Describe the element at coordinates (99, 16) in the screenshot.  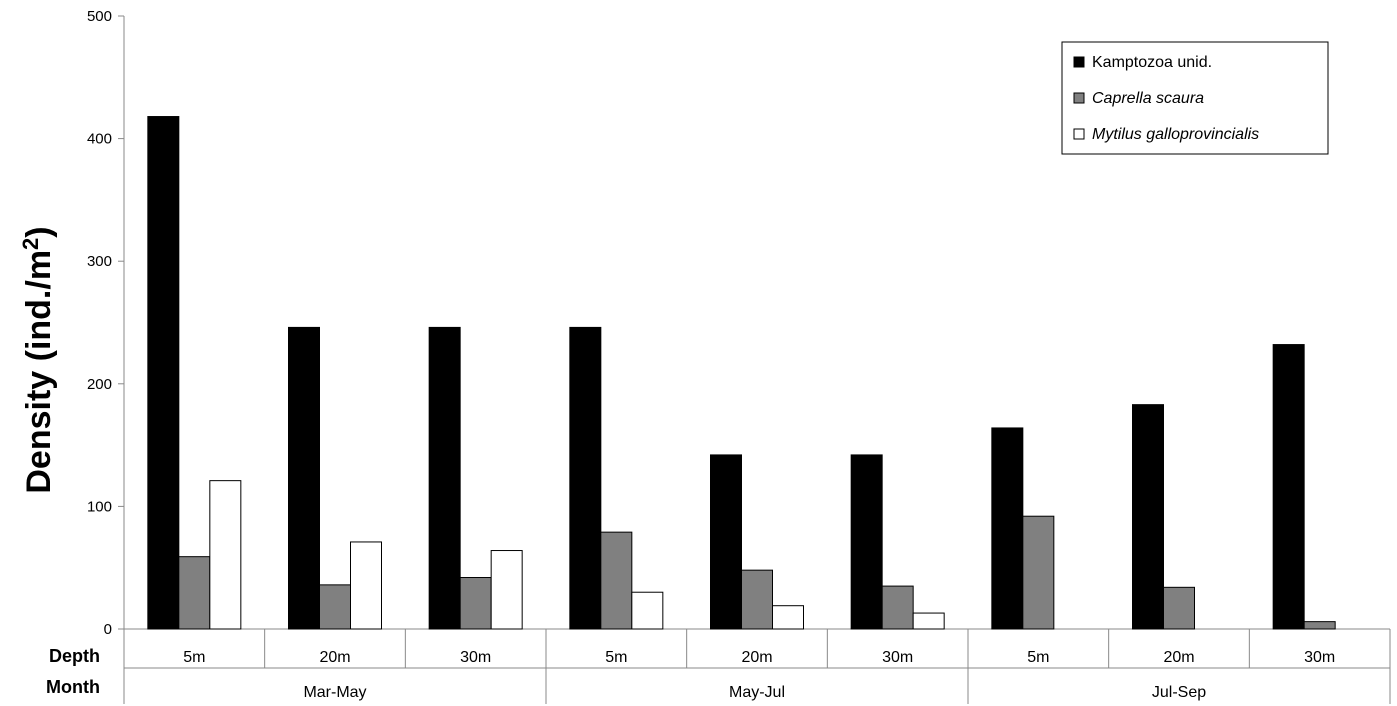
I see `y-tick-label: 500` at that location.